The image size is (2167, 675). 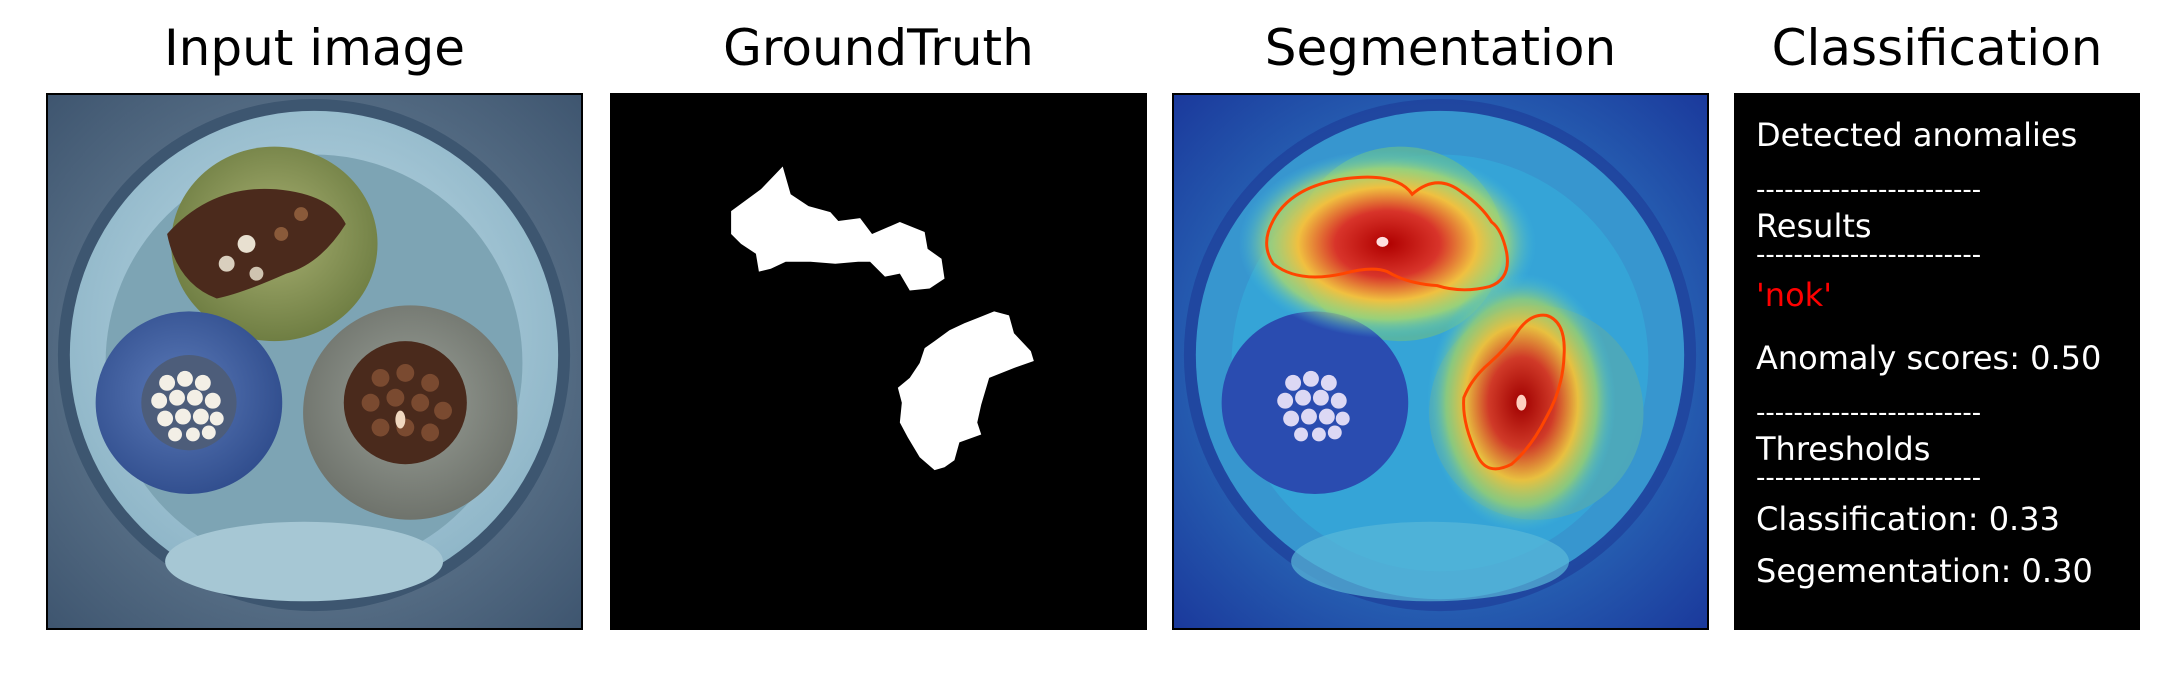 What do you see at coordinates (1916, 135) in the screenshot?
I see `detected-anomalies-heading: Detected anomalies` at bounding box center [1916, 135].